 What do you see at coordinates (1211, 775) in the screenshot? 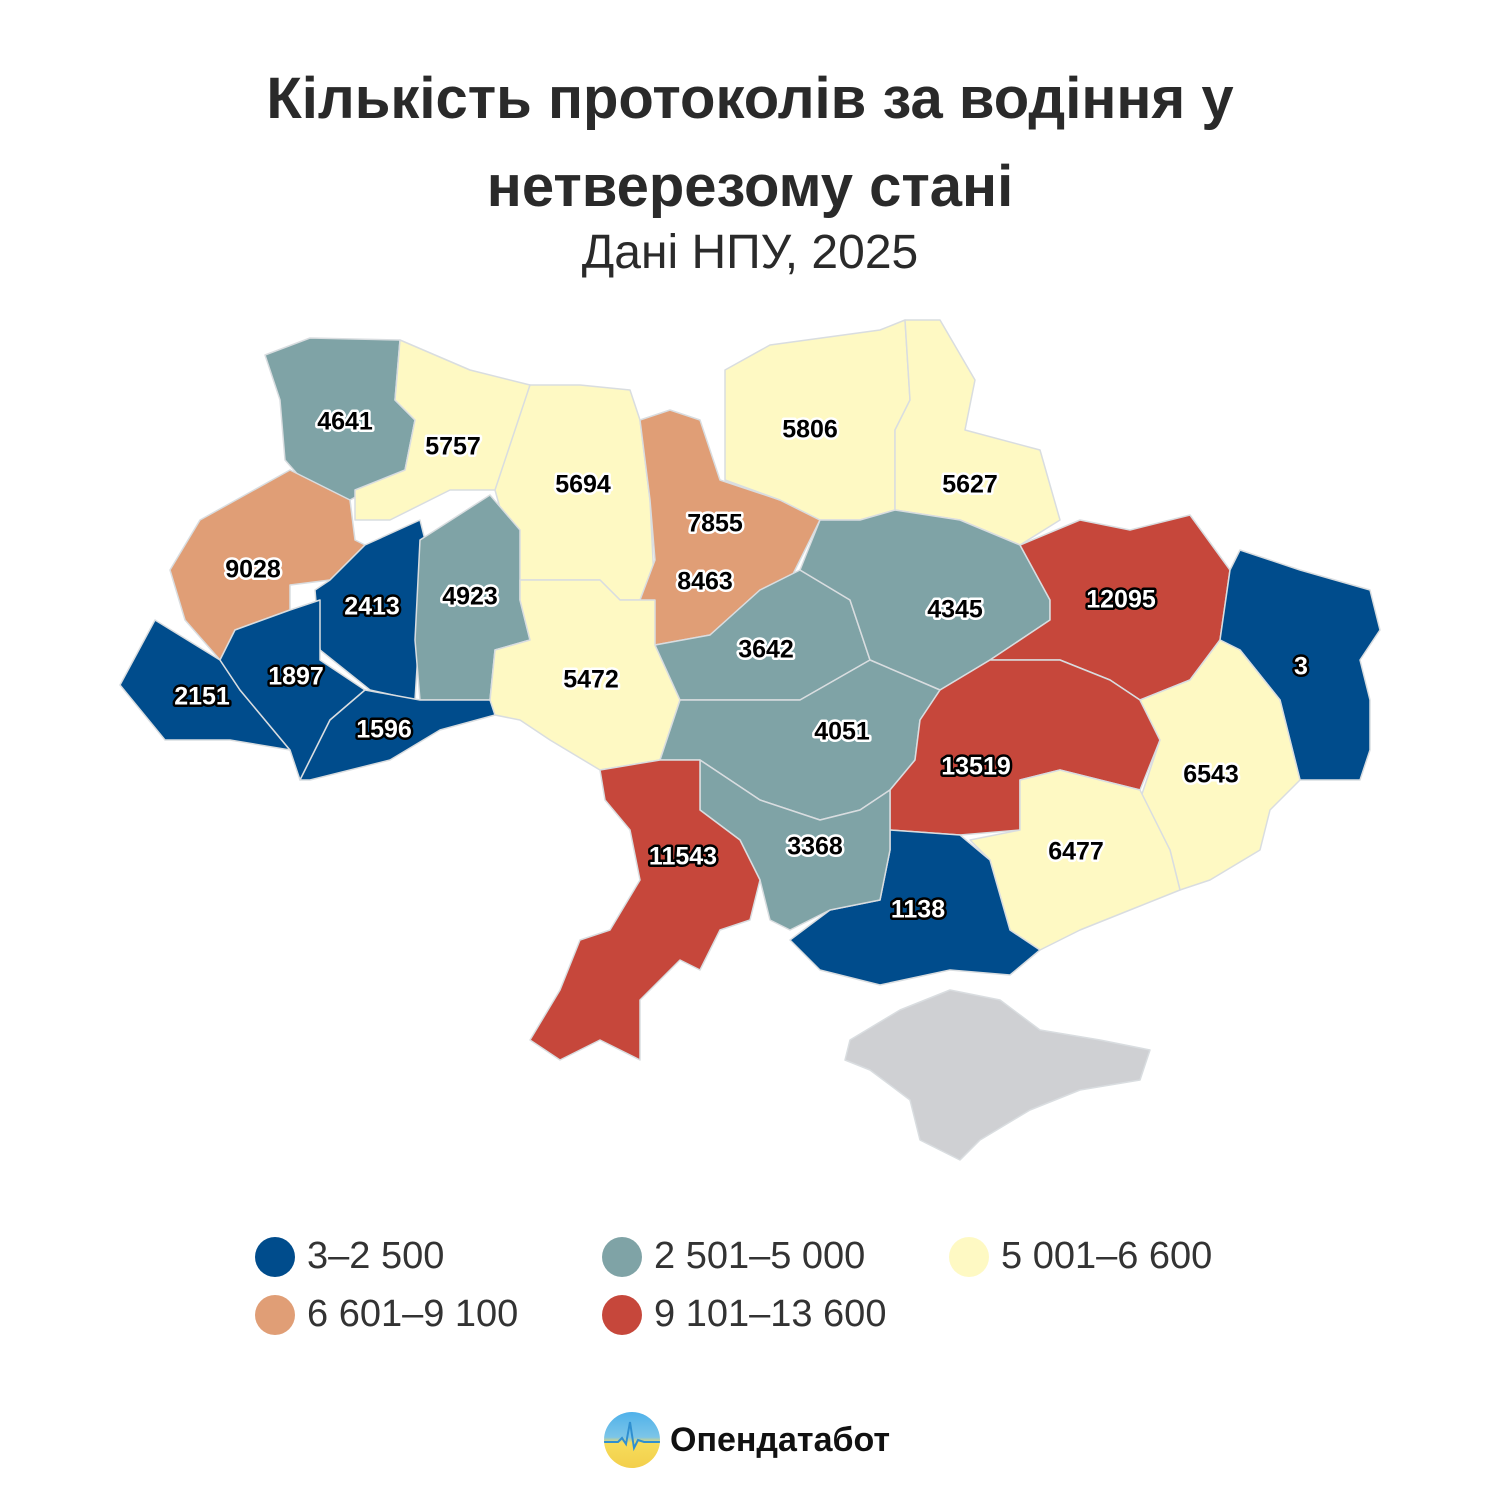
I see `region-label: 6543` at bounding box center [1211, 775].